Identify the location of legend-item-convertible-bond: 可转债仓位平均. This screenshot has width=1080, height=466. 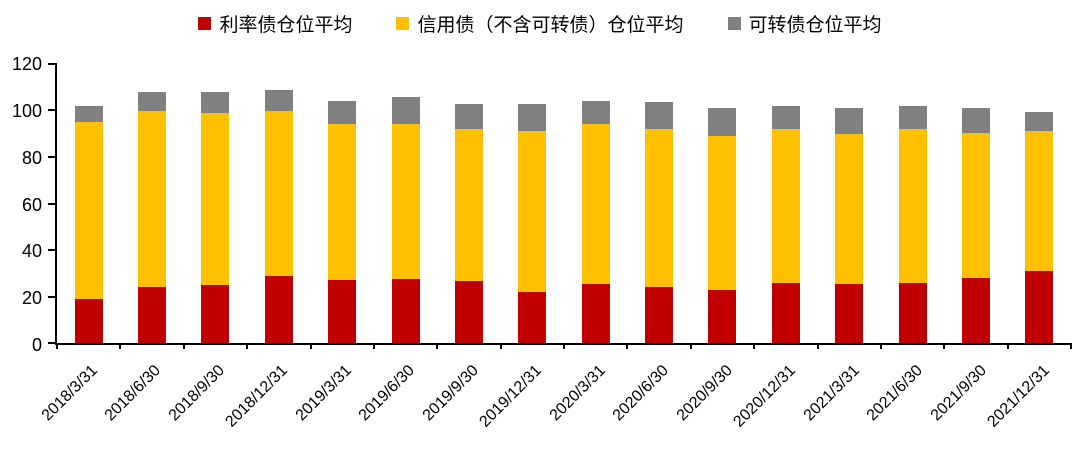
(804, 23).